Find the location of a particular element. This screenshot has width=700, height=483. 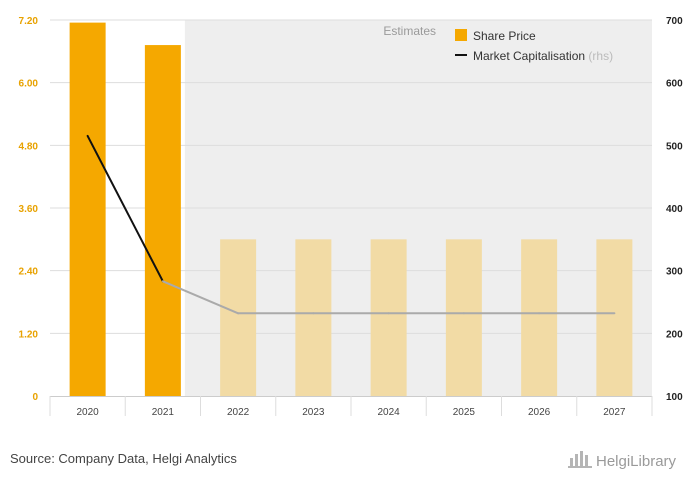

legend-market-cap-name: Market Capitalisation is located at coordinates (529, 56).